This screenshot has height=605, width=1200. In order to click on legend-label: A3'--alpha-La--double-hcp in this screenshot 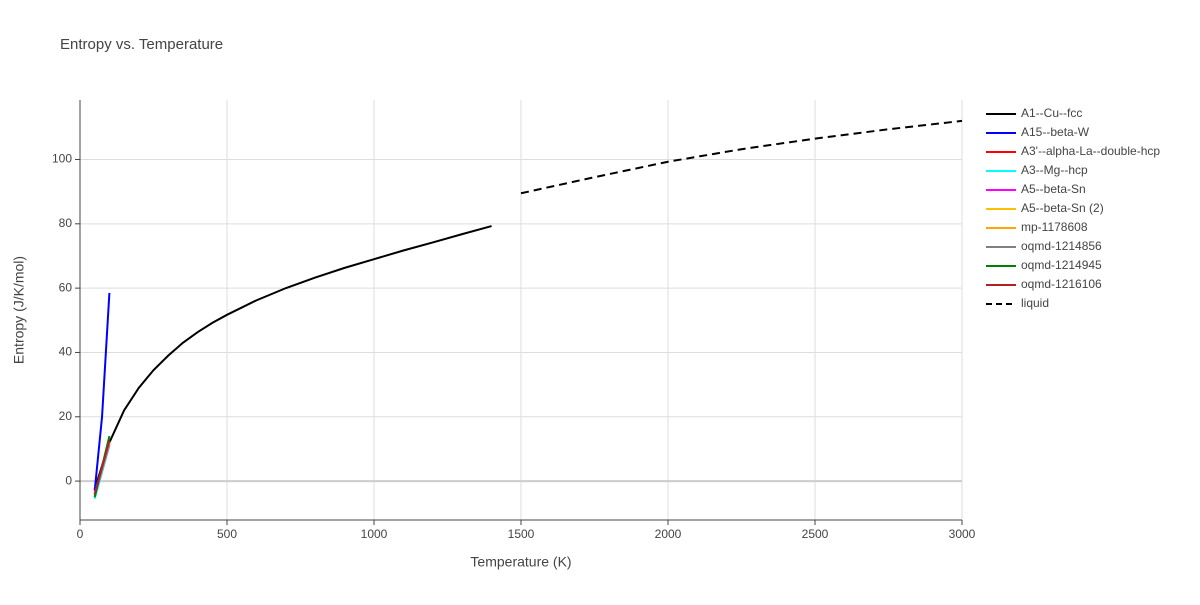, I will do `click(1090, 151)`.